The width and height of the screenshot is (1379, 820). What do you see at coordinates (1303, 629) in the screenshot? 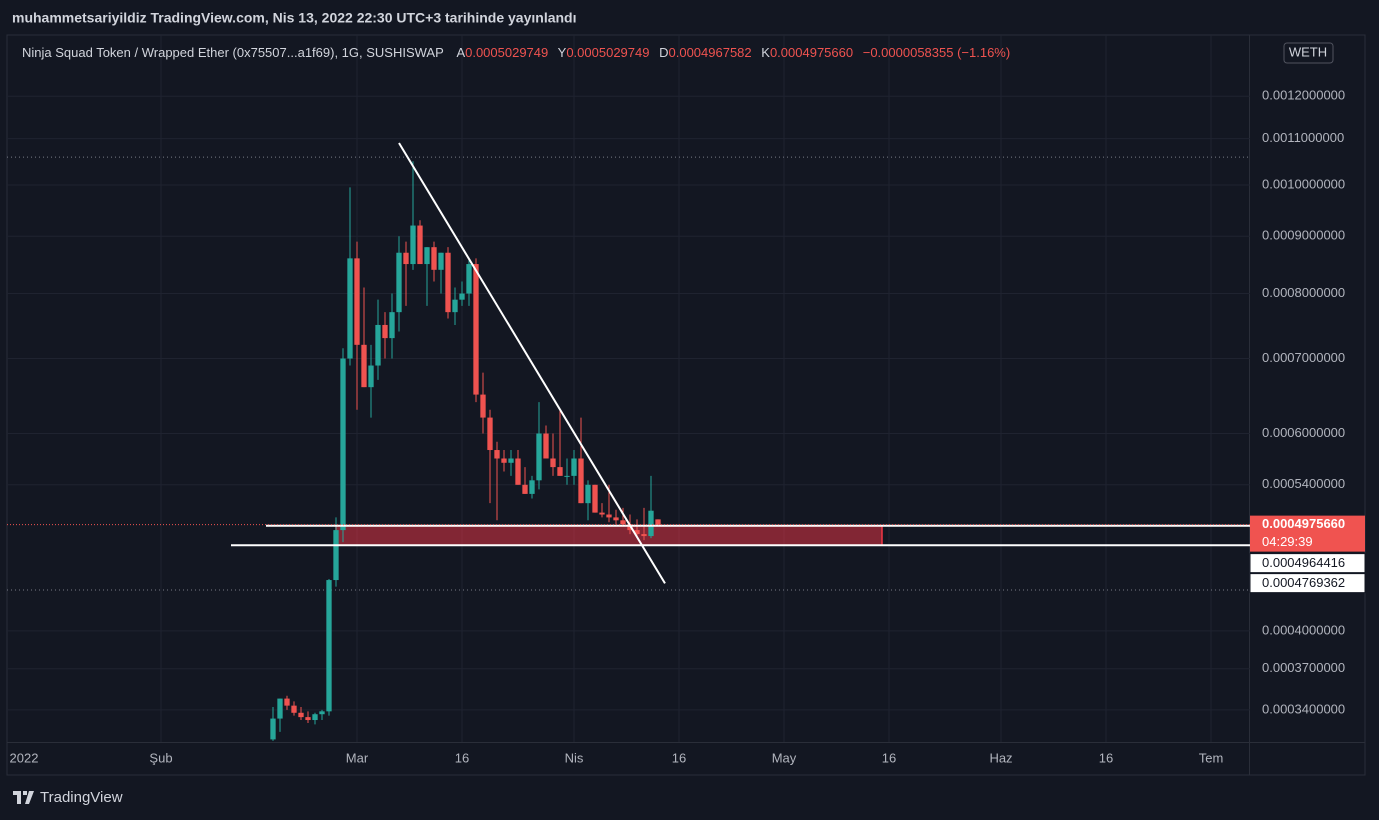
I see `y-tick-label: 0.0004000000` at bounding box center [1303, 629].